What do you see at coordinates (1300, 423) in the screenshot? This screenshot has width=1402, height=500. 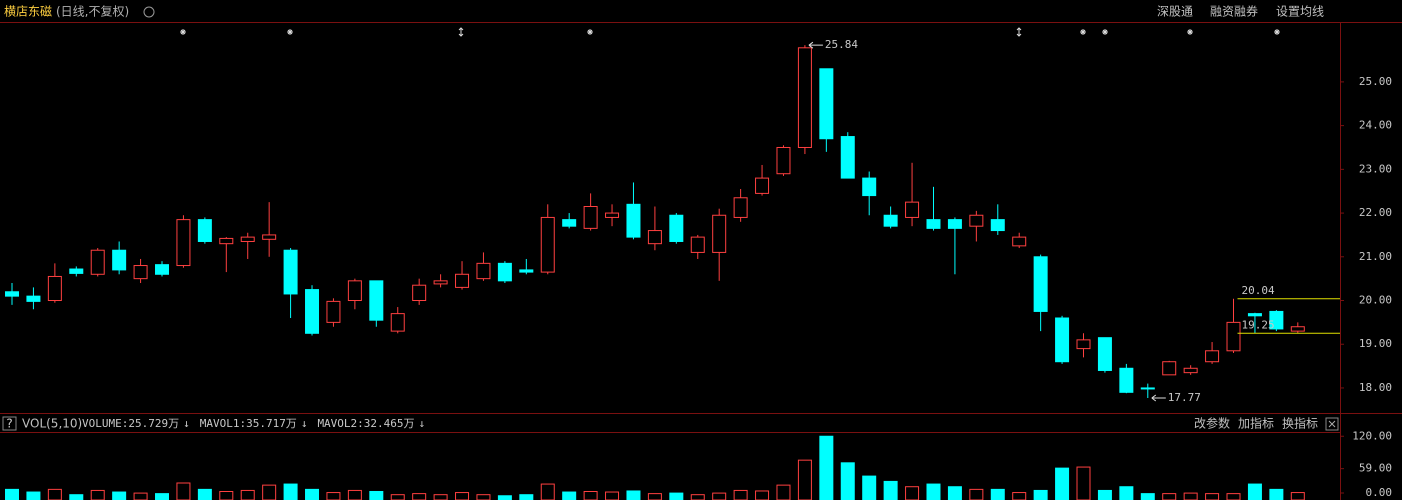 I see `button: 换指标` at bounding box center [1300, 423].